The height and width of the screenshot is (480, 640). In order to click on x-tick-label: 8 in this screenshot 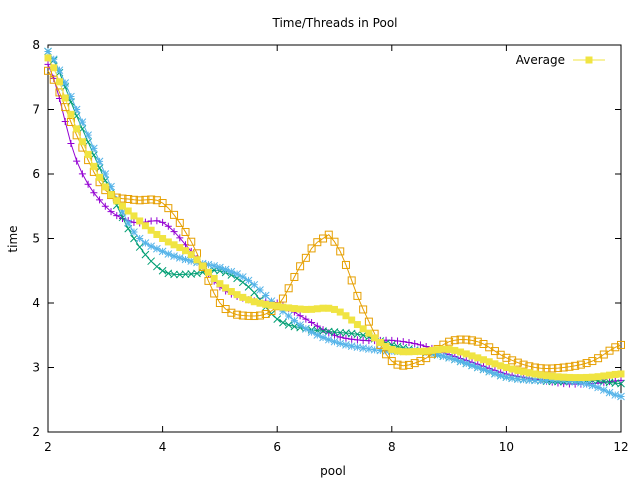, I will do `click(392, 447)`.